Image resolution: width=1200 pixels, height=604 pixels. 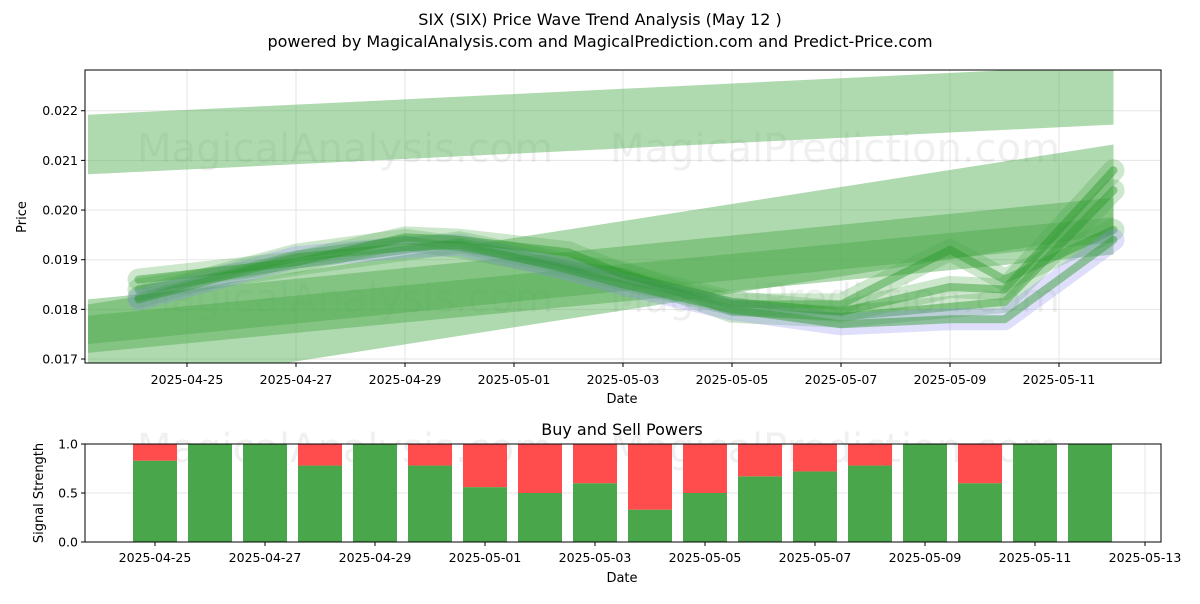 I want to click on signal-y-axis: 0.0 0.5 1.0, so click(x=71, y=493).